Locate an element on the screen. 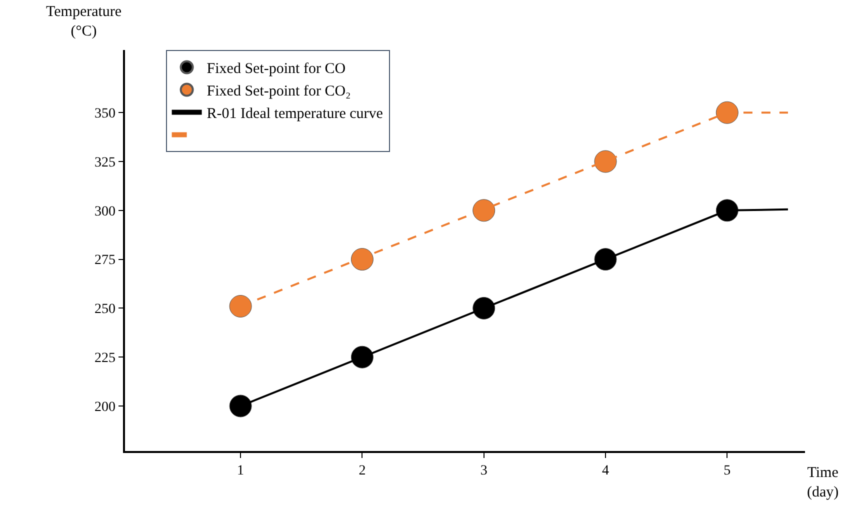  y-tick-label: 200 is located at coordinates (105, 407).